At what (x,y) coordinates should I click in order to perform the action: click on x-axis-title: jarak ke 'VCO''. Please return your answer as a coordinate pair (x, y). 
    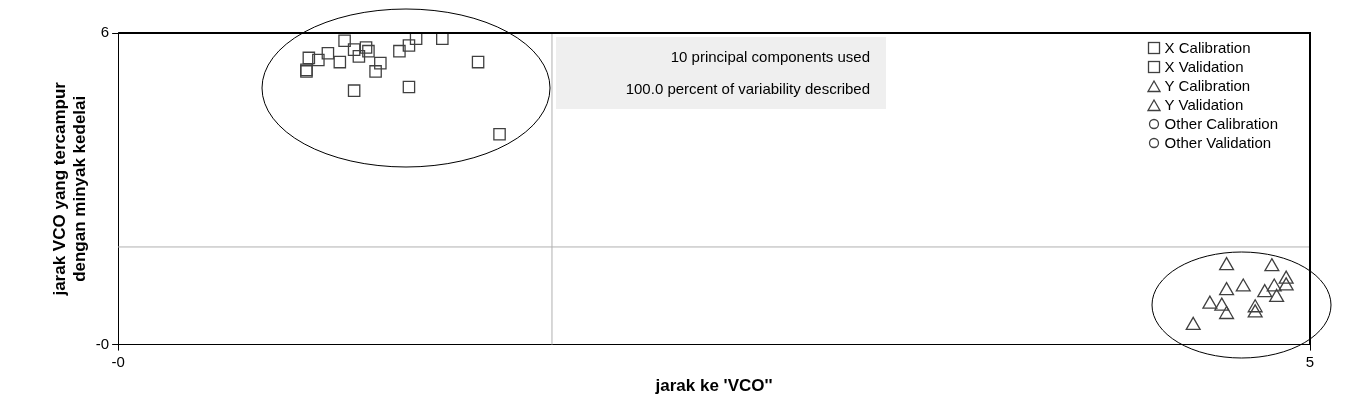
    Looking at the image, I should click on (713, 386).